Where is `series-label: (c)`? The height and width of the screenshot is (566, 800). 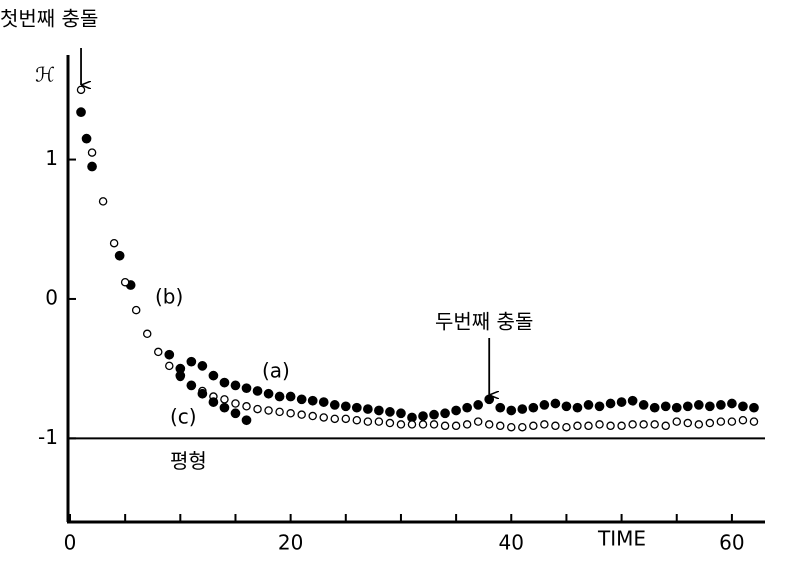 series-label: (c) is located at coordinates (183, 417).